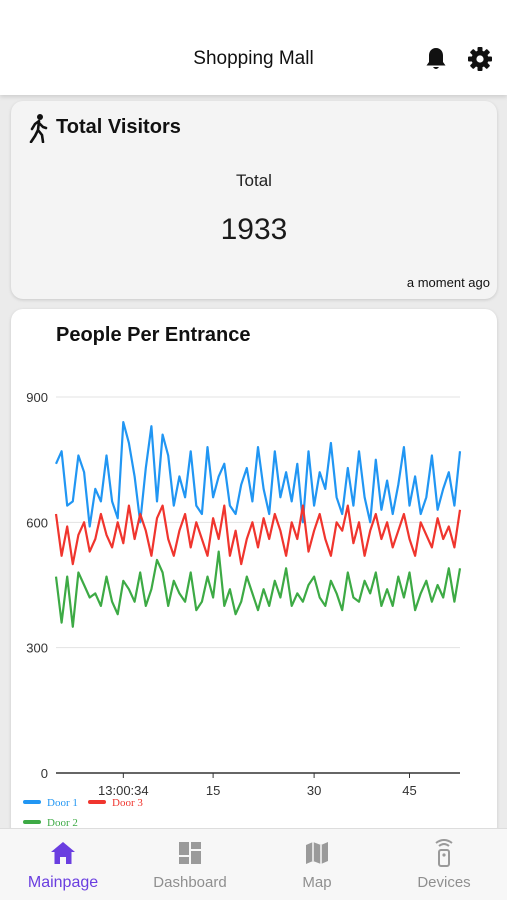 The height and width of the screenshot is (900, 507). What do you see at coordinates (480, 59) in the screenshot?
I see `gear-icon` at bounding box center [480, 59].